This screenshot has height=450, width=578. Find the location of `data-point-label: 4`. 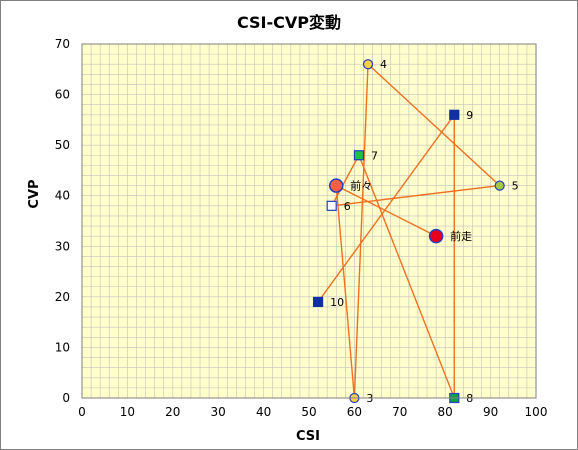

data-point-label: 4 is located at coordinates (383, 64).